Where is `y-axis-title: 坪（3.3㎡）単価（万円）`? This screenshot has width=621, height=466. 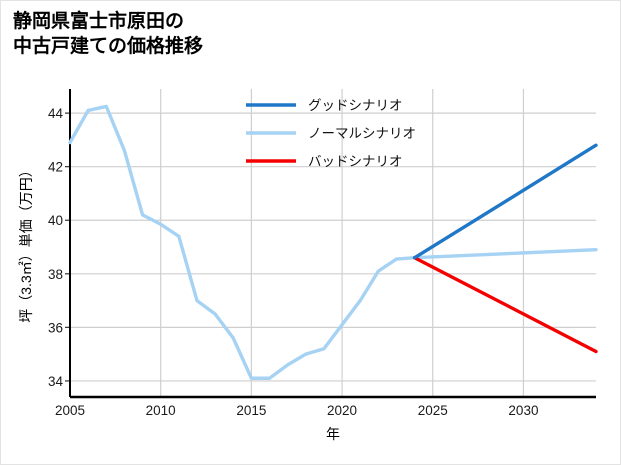
y-axis-title: 坪（3.3㎡）単価（万円） is located at coordinates (26, 242).